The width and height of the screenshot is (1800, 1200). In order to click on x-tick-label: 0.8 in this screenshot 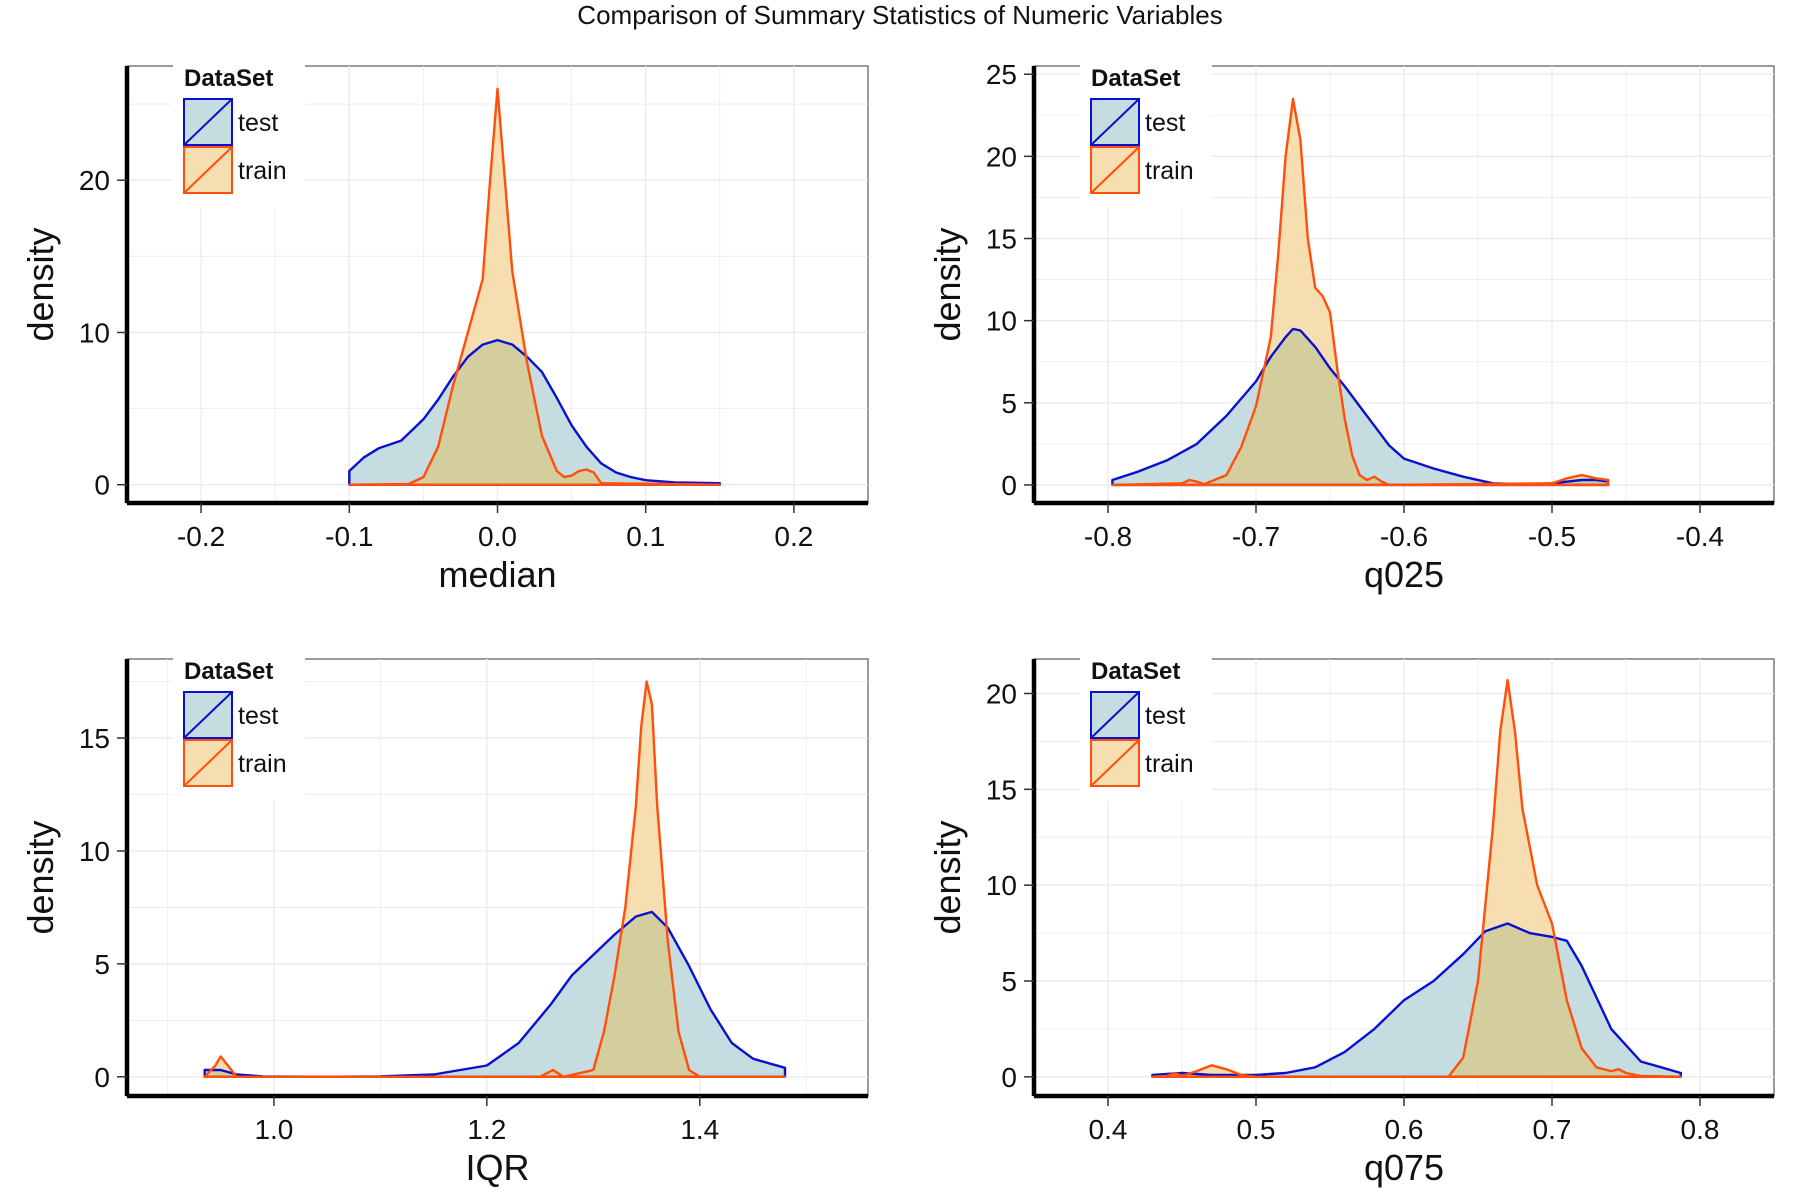, I will do `click(1700, 1129)`.